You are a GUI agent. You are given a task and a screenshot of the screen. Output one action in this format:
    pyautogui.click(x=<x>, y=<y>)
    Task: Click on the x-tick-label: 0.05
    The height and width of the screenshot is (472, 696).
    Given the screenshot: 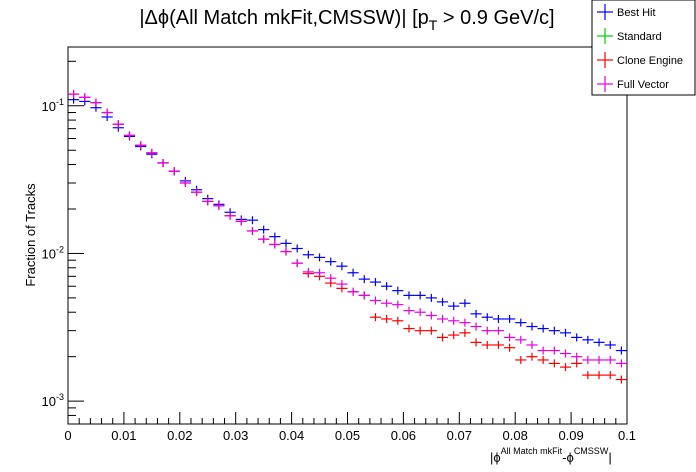 What is the action you would take?
    pyautogui.click(x=347, y=435)
    